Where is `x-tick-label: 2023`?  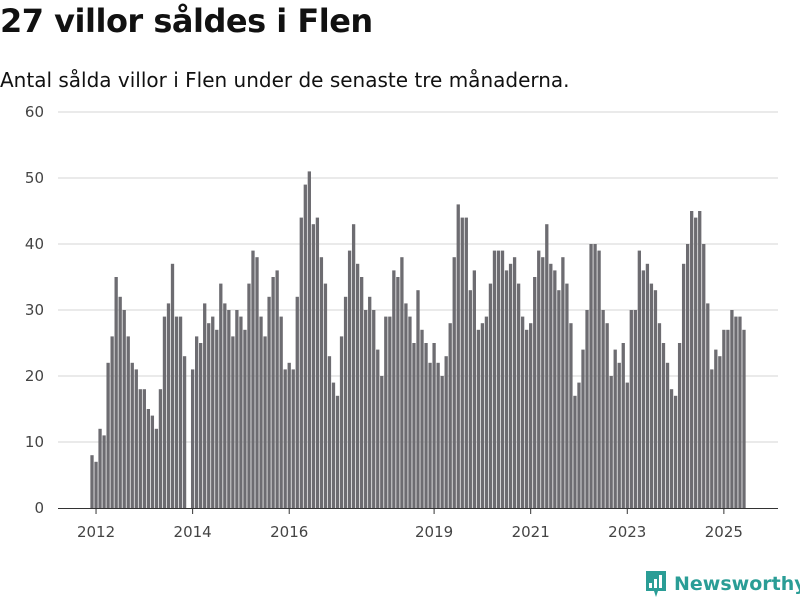
x-tick-label: 2023 is located at coordinates (627, 532).